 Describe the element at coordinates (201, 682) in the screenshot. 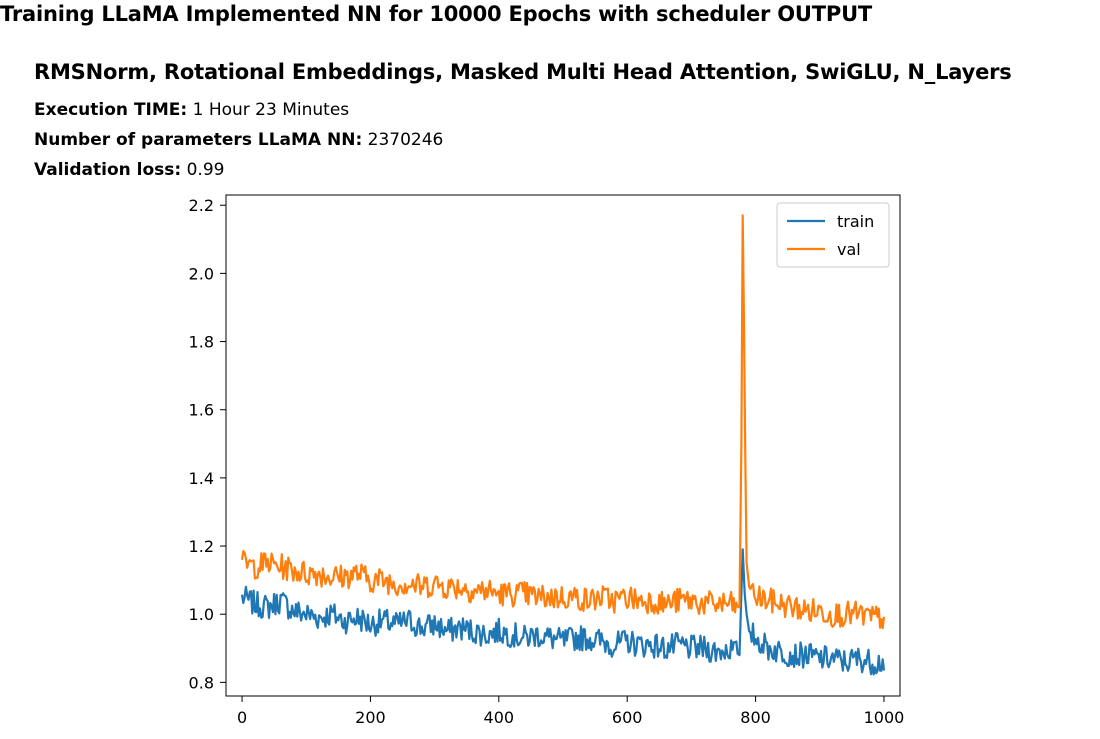

I see `y-tick-label: 0.8` at that location.